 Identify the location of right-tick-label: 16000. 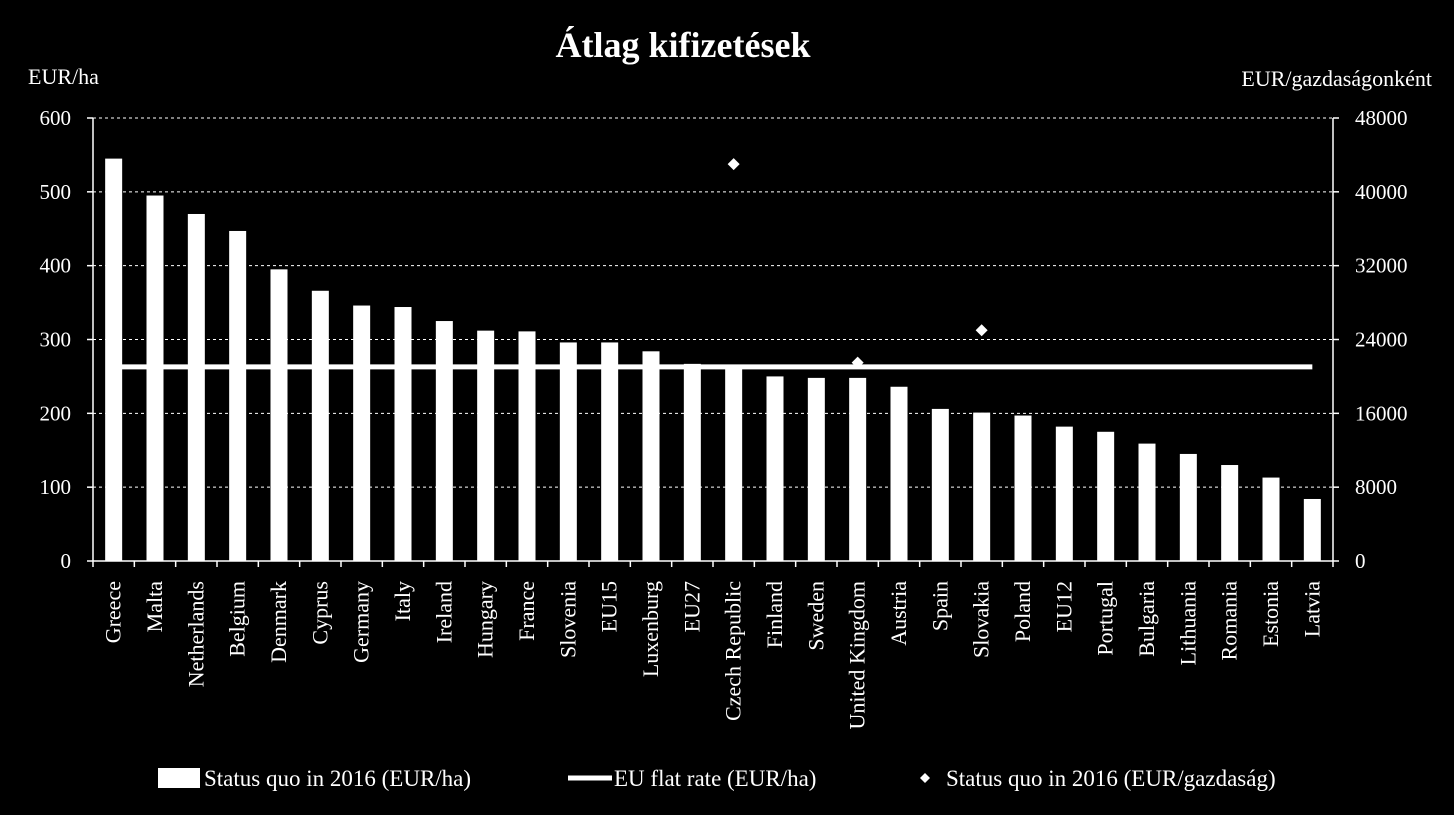
(1381, 413).